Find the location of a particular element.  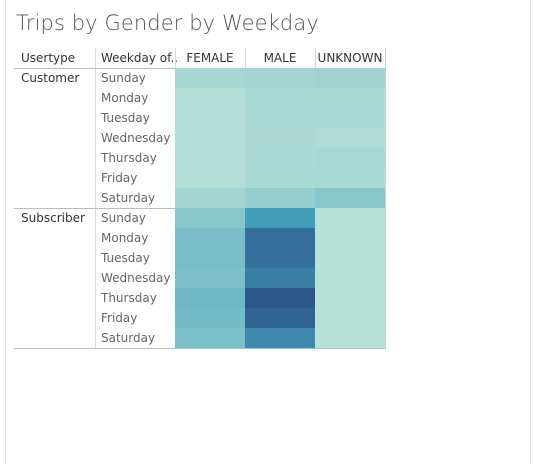

usertype-label-customer: Customer is located at coordinates (50, 78).